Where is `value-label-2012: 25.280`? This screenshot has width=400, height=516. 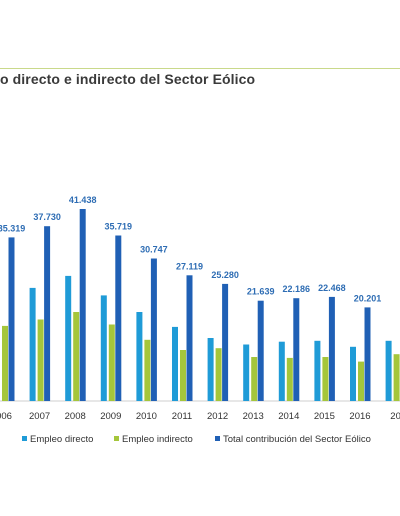 value-label-2012: 25.280 is located at coordinates (225, 275).